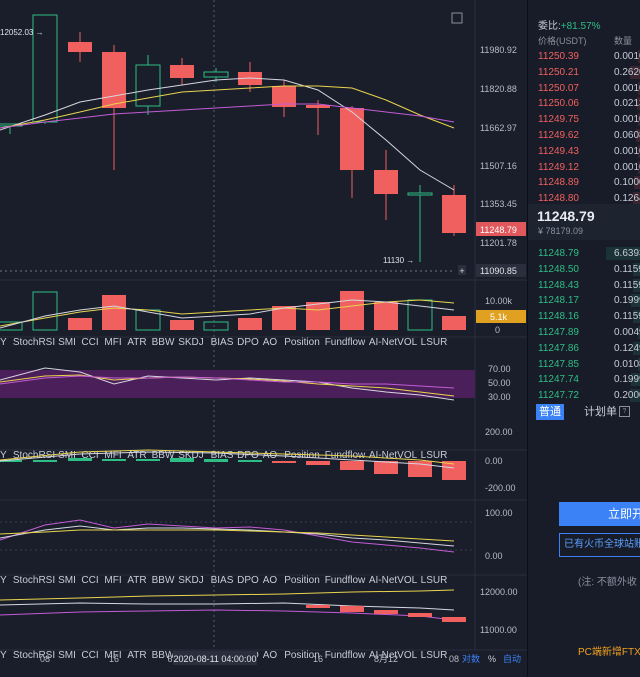  Describe the element at coordinates (584, 364) in the screenshot. I see `bid-row: 11247.85 0.0108` at that location.